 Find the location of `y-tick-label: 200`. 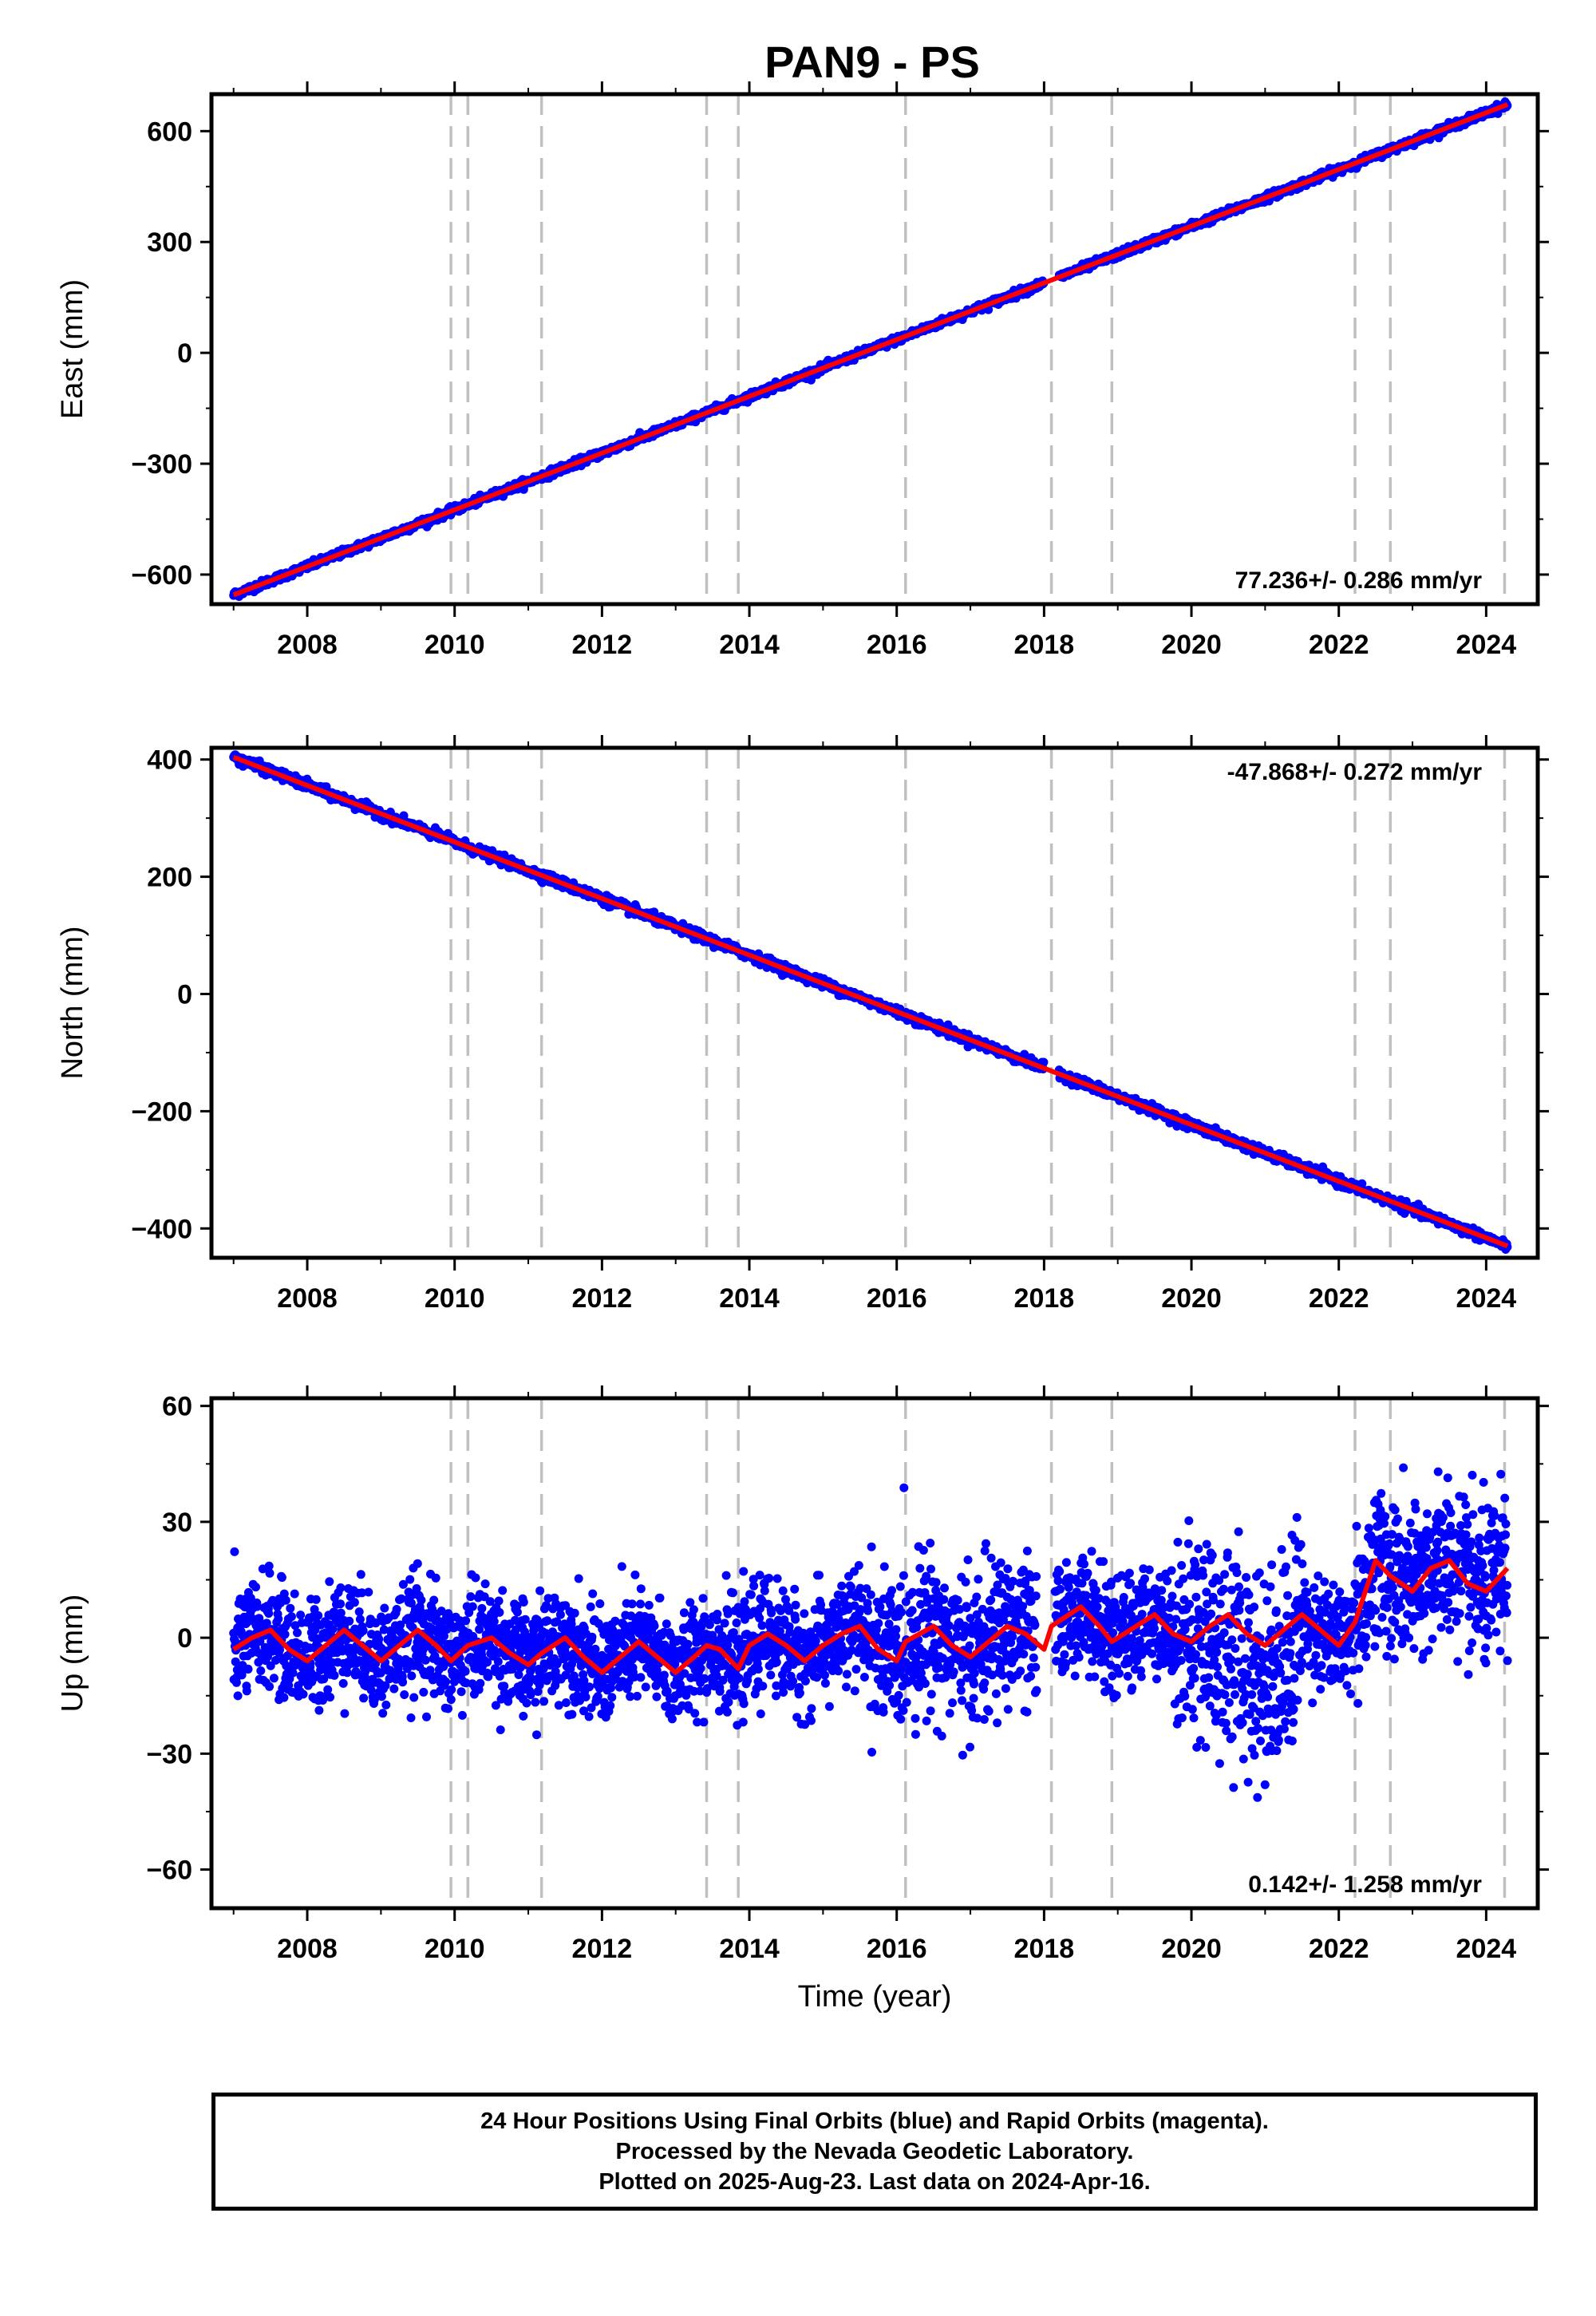

y-tick-label: 200 is located at coordinates (169, 878).